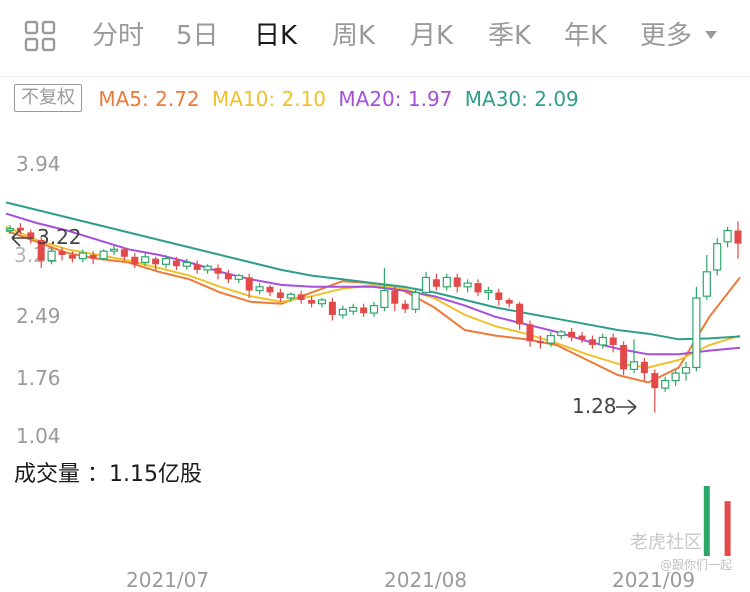 Image resolution: width=750 pixels, height=592 pixels. I want to click on tab-monthly-k: 月K, so click(432, 36).